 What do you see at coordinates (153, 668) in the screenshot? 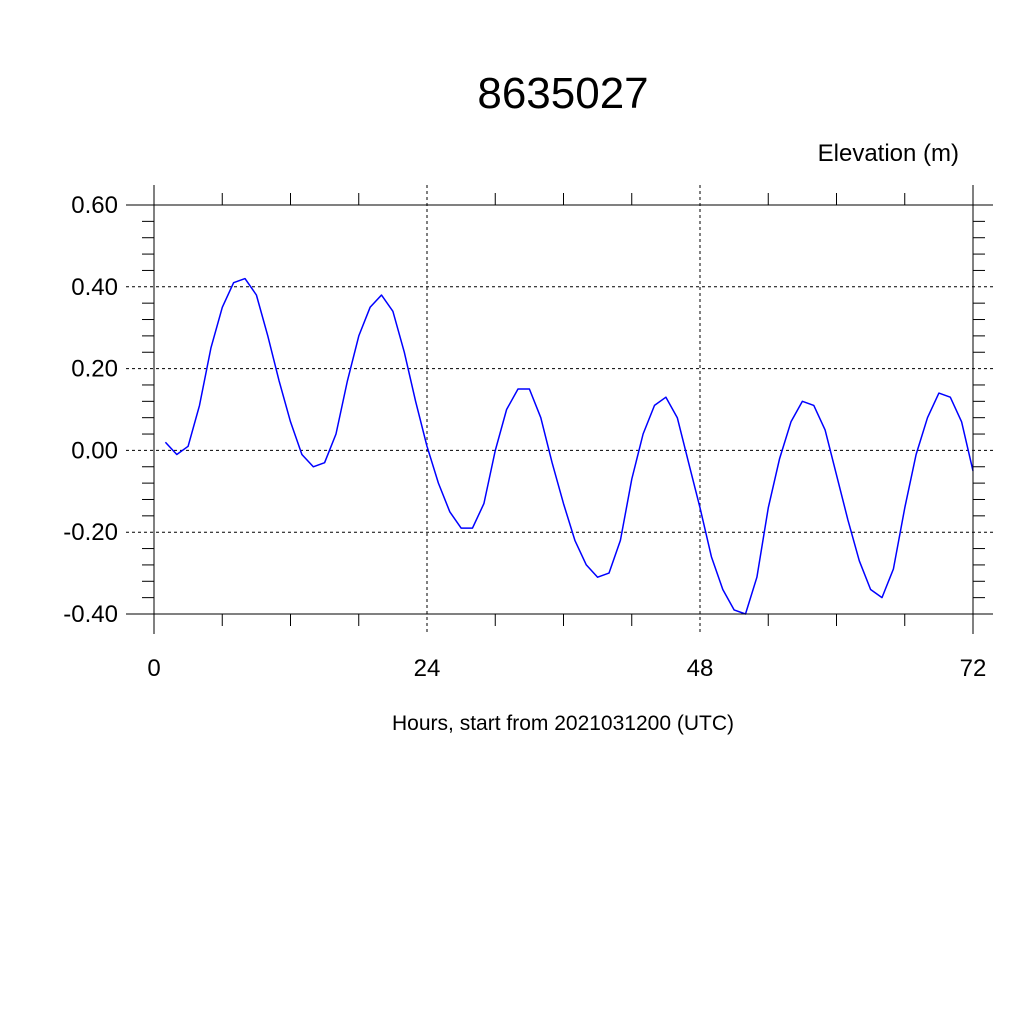
I see `x-tick-label: 0` at bounding box center [153, 668].